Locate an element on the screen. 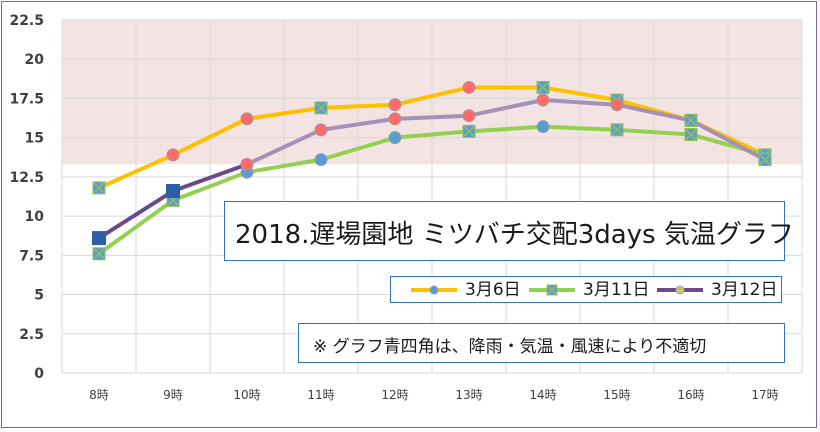 The width and height of the screenshot is (820, 432). x-tick-label: 9時 is located at coordinates (173, 395).